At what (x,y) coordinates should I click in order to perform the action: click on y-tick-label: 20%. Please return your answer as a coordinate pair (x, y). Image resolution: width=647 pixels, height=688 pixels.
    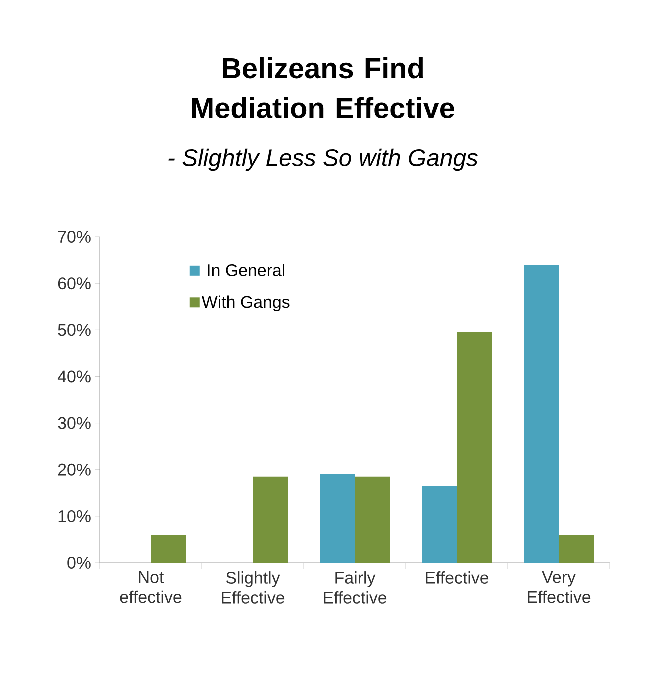
    Looking at the image, I should click on (74, 470).